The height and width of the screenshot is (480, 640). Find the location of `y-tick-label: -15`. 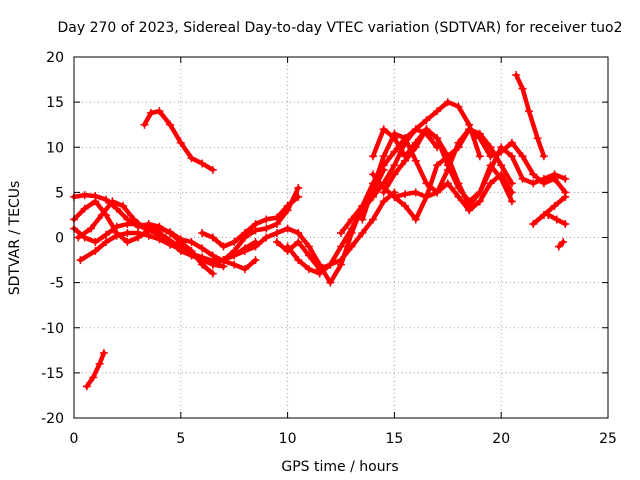

y-tick-label: -15 is located at coordinates (52, 374).